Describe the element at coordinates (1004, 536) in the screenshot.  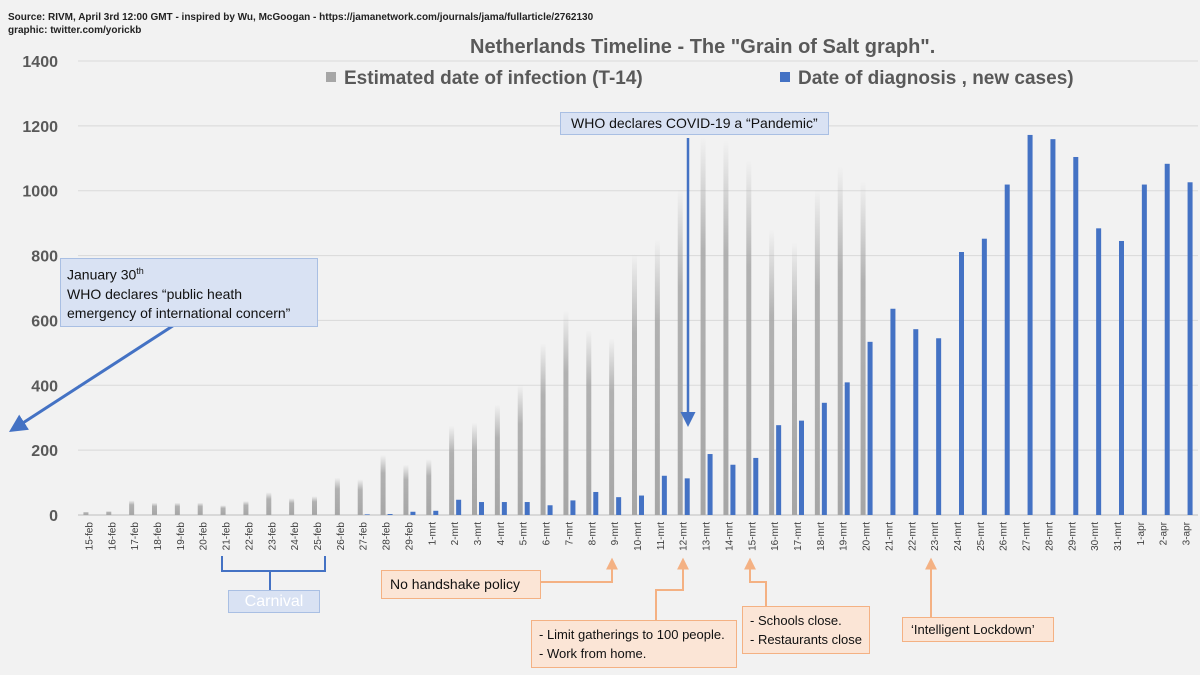
I see `x-tick-label: 26-mrt` at that location.